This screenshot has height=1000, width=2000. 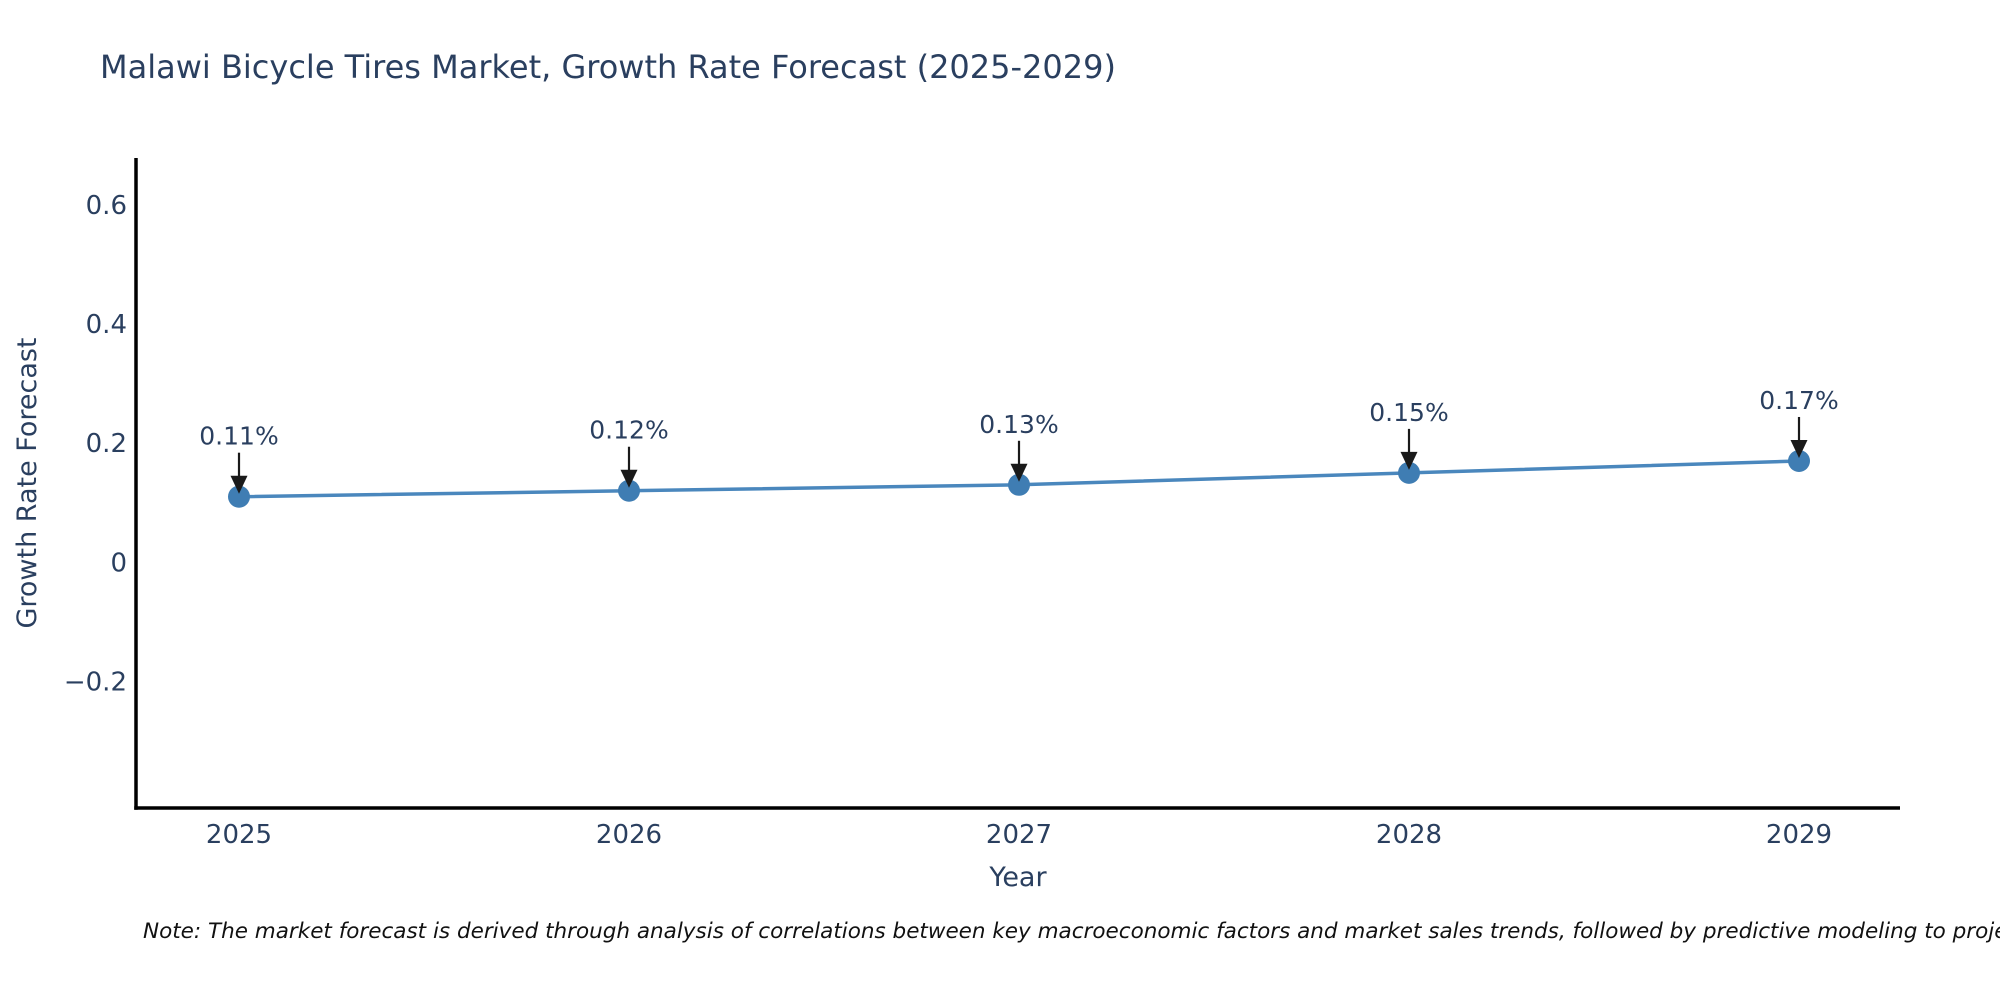 I want to click on x-tick-label: 2027, so click(x=1019, y=835).